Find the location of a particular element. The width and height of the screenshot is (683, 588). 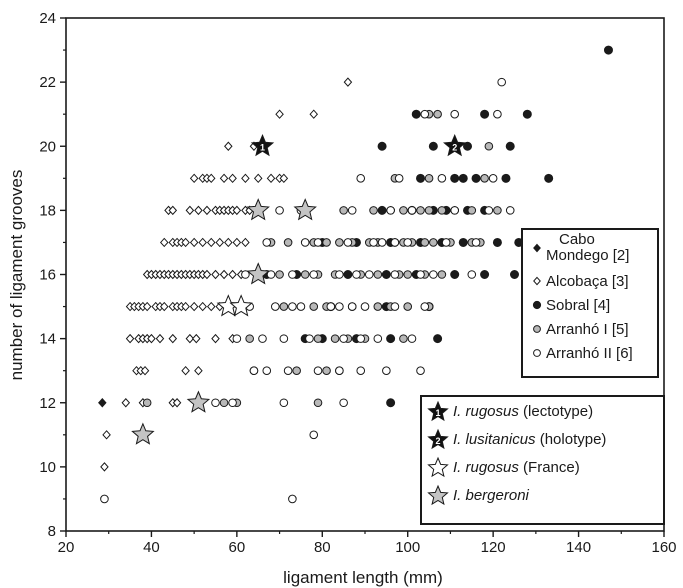

legend-label: Mondego [2] is located at coordinates (587, 255).